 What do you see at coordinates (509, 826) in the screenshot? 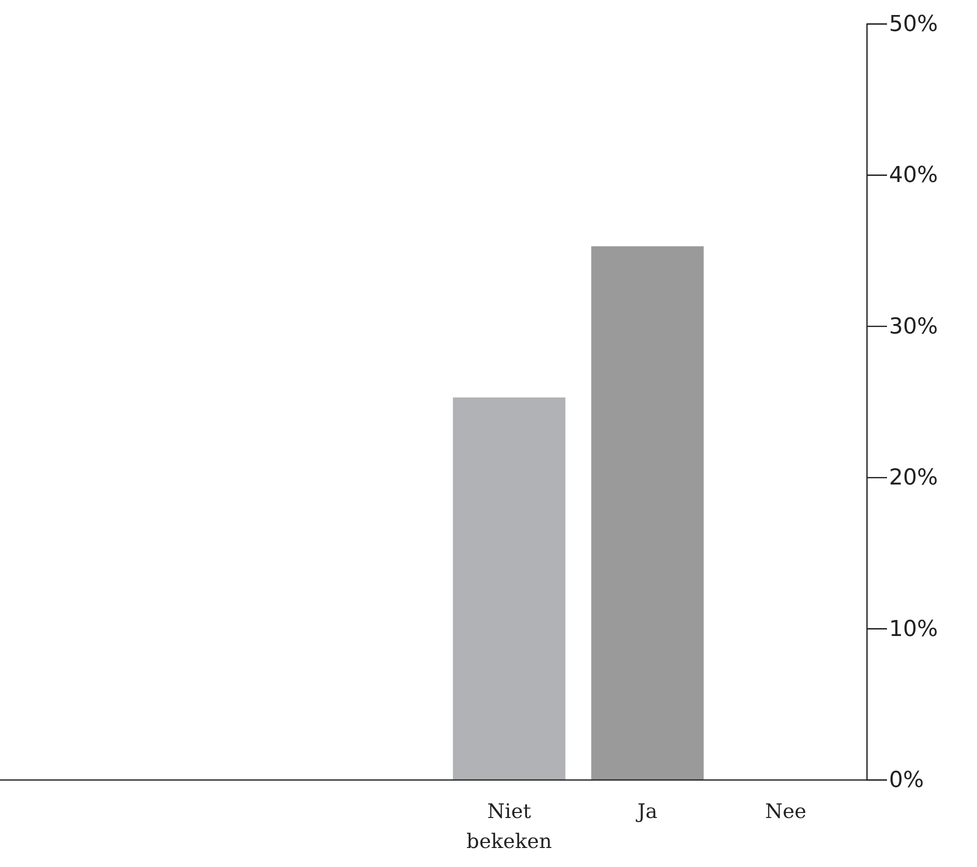
I see `x-tick-label: Niet bekeken` at bounding box center [509, 826].